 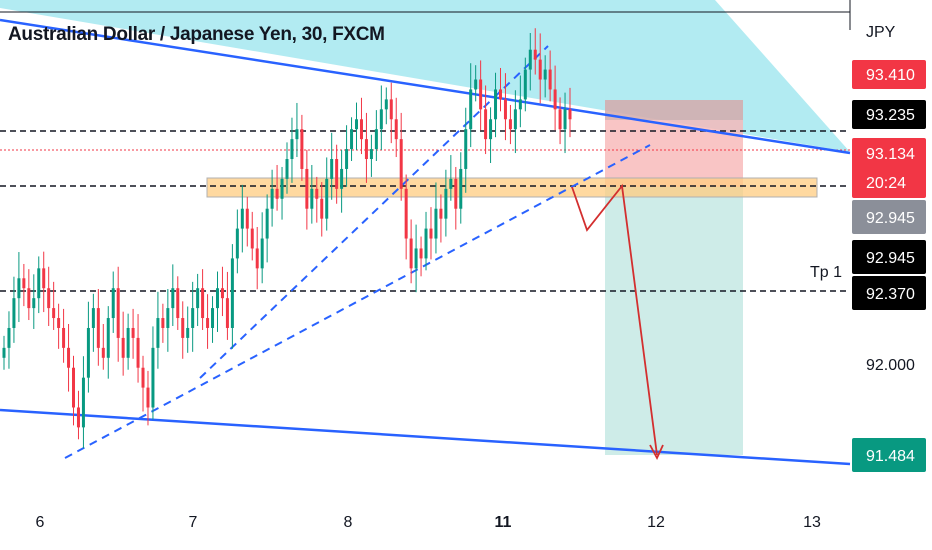 What do you see at coordinates (889, 168) in the screenshot?
I see `price-badge-93134: 93.134 20:24` at bounding box center [889, 168].